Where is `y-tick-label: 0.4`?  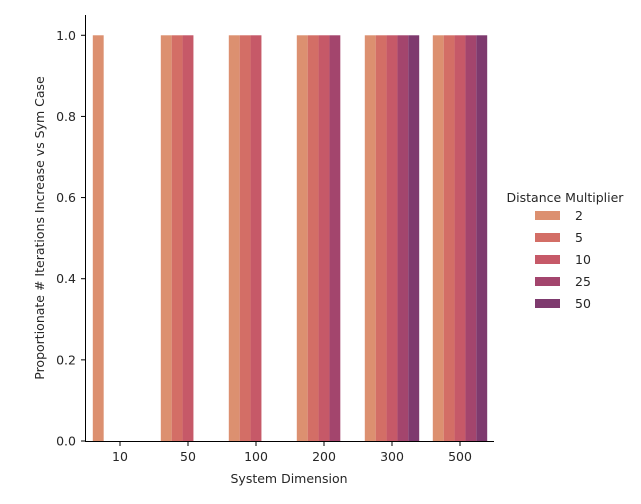
y-tick-label: 0.4 is located at coordinates (66, 278).